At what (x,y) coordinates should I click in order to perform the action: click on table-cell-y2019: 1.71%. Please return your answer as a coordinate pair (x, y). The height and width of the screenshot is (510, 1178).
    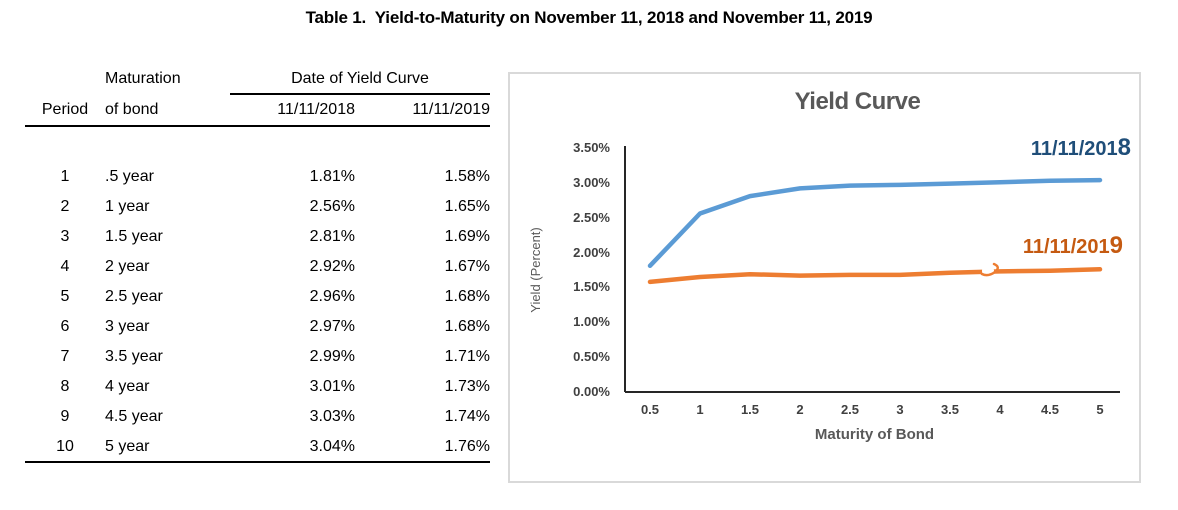
    Looking at the image, I should click on (467, 356).